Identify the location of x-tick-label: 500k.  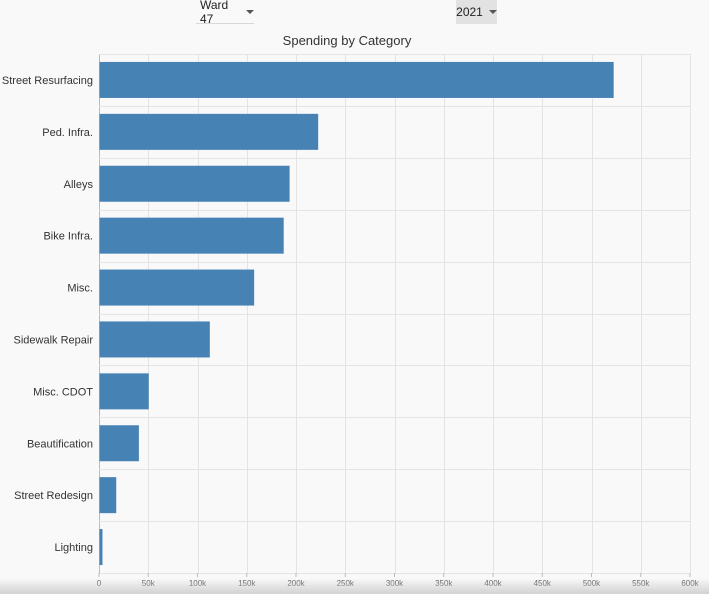
(592, 583).